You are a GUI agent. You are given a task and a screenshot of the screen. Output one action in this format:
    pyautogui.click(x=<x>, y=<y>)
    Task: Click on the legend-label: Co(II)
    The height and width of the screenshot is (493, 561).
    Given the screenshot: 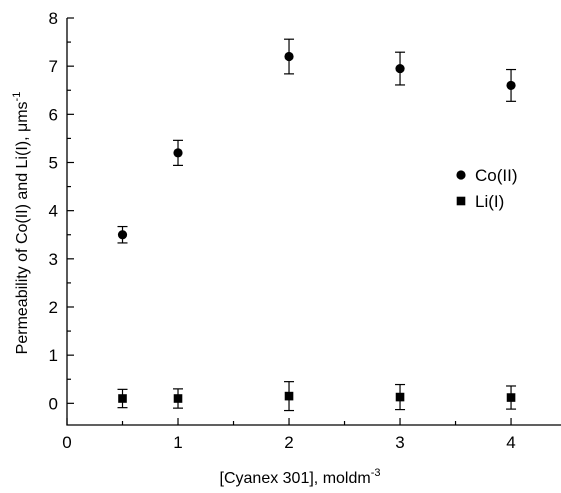 What is the action you would take?
    pyautogui.click(x=496, y=175)
    